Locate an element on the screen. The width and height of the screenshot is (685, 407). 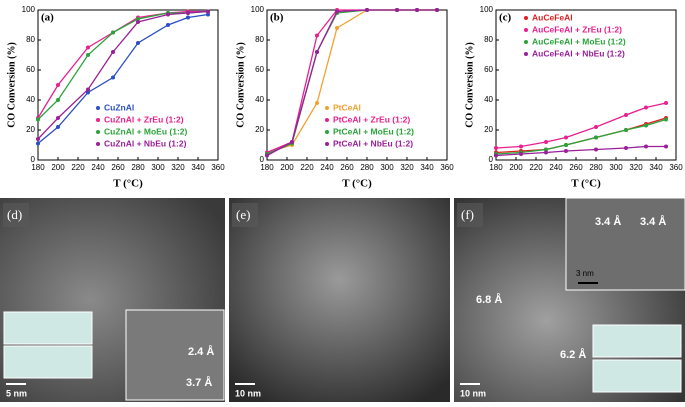
x-tick-label: 280 is located at coordinates (367, 167).